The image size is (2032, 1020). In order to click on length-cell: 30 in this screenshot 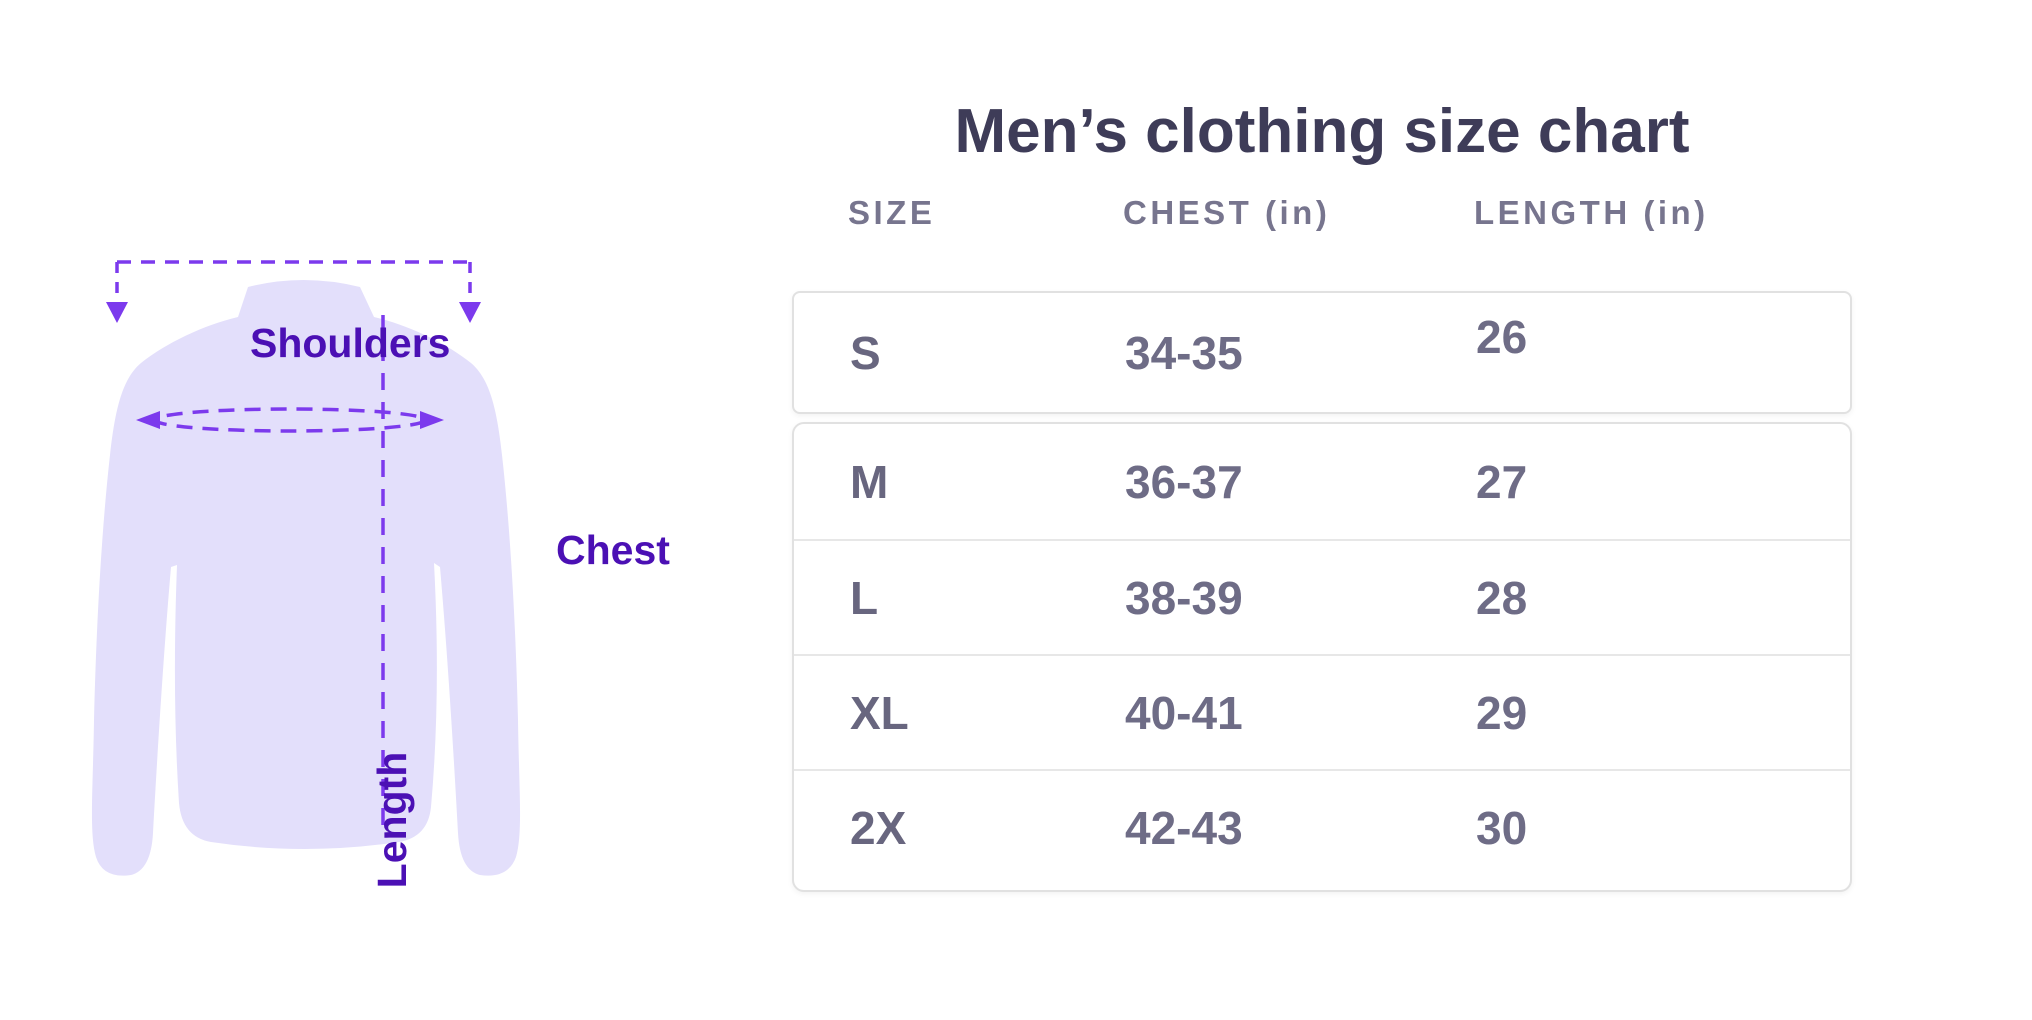, I will do `click(1502, 827)`.